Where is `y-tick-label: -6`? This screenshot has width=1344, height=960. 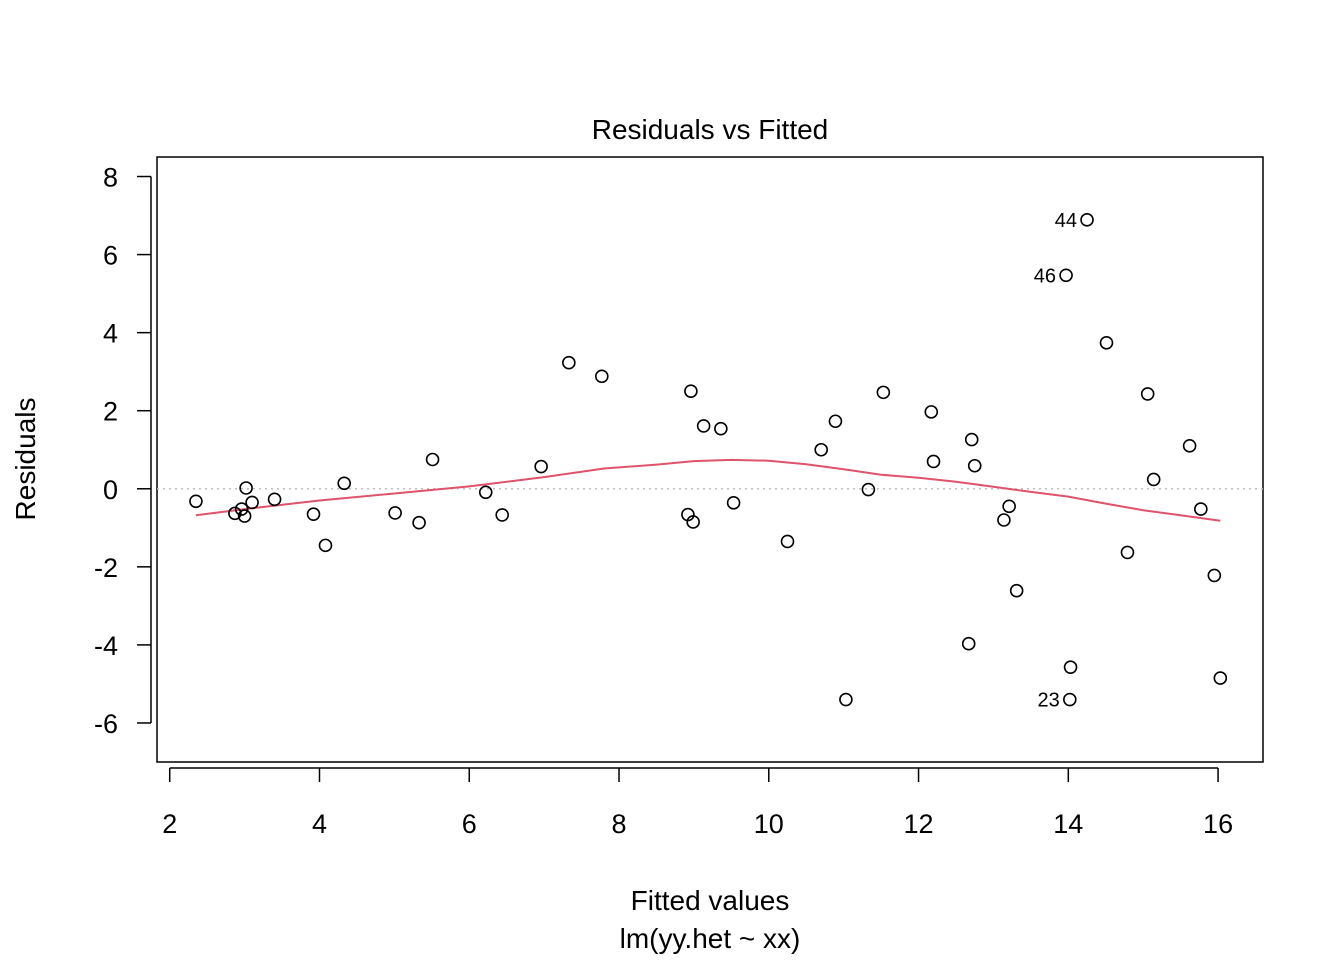 y-tick-label: -6 is located at coordinates (106, 724).